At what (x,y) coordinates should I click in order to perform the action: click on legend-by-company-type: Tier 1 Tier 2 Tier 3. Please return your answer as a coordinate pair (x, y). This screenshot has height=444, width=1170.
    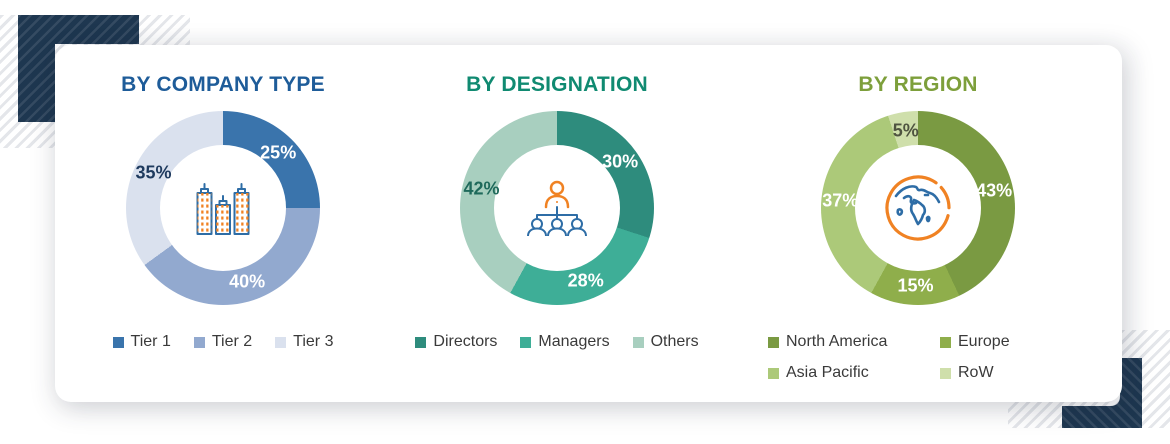
    Looking at the image, I should click on (223, 342).